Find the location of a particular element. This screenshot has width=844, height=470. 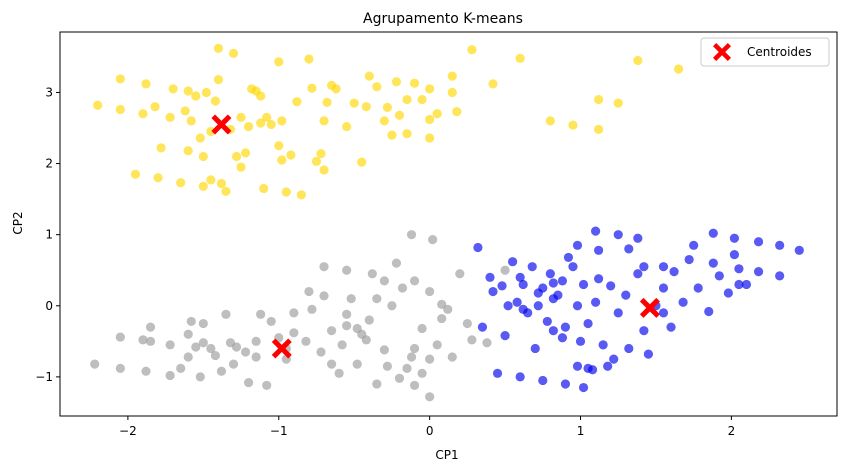

legend: Centroides is located at coordinates (765, 52).